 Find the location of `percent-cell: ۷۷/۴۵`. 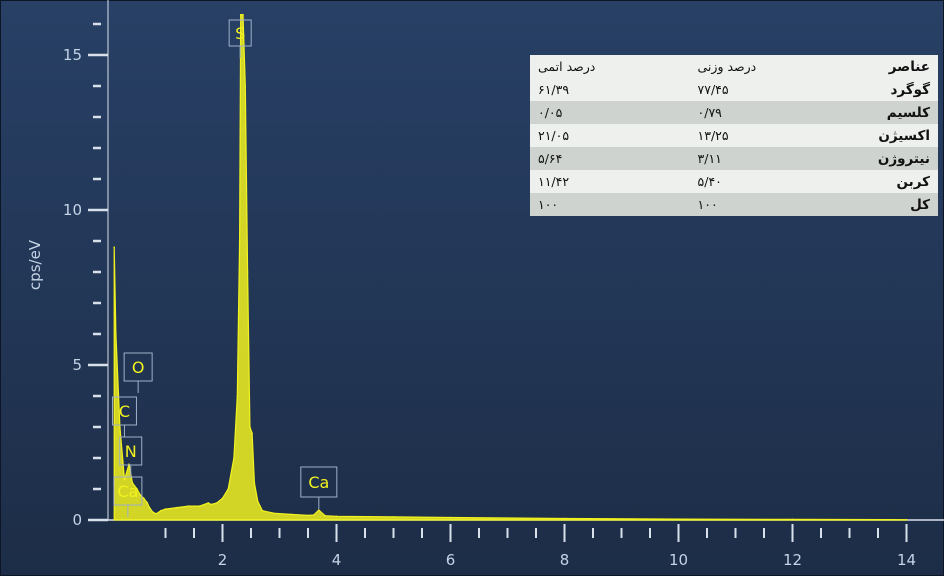

percent-cell: ۷۷/۴۵ is located at coordinates (713, 89).